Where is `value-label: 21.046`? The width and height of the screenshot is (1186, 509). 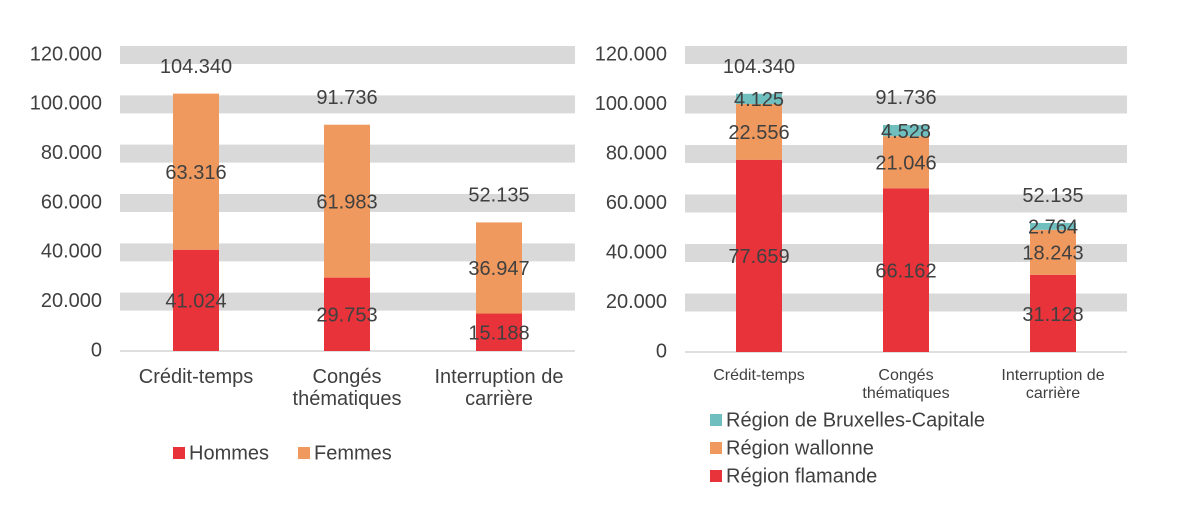 value-label: 21.046 is located at coordinates (905, 163).